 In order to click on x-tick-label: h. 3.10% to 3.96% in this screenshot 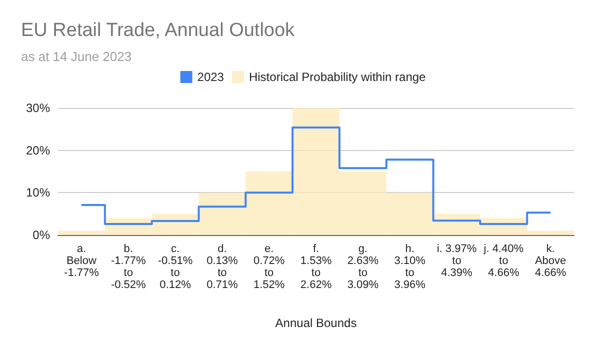, I will do `click(410, 267)`.